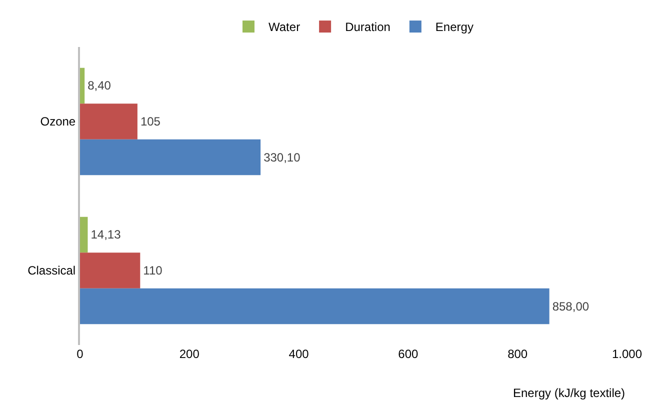 The width and height of the screenshot is (657, 405). What do you see at coordinates (454, 27) in the screenshot?
I see `legend-label: Energy` at bounding box center [454, 27].